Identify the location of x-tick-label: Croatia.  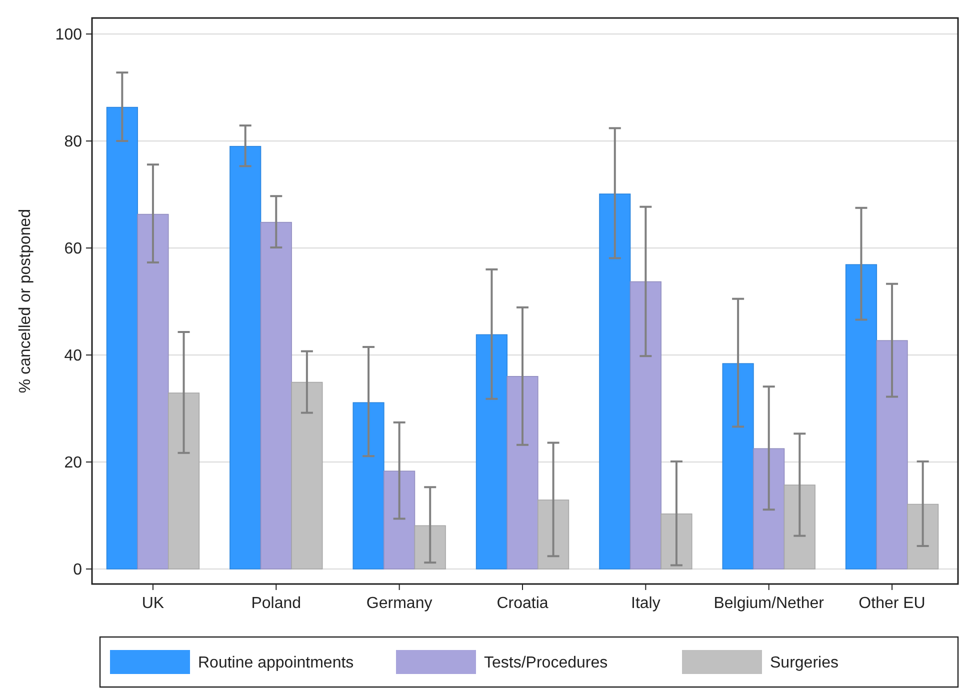
(522, 603).